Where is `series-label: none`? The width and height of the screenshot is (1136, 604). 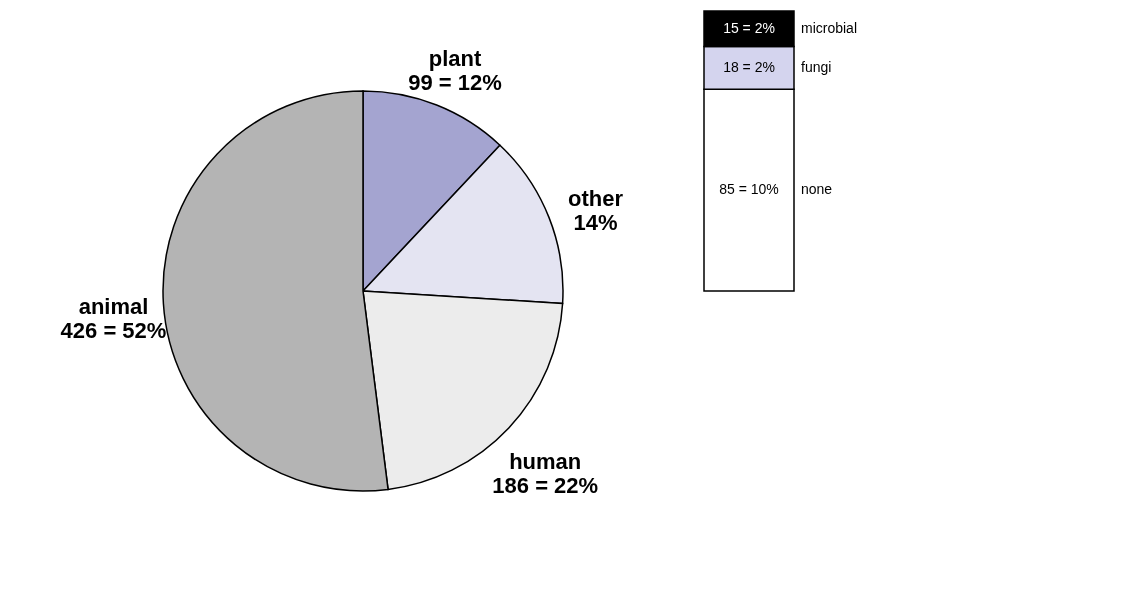 series-label: none is located at coordinates (817, 189).